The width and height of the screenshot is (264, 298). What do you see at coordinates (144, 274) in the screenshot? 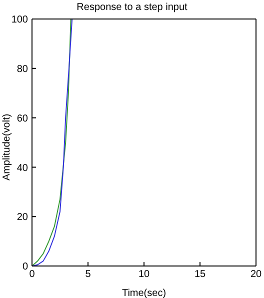
I see `x-tick-label: 10` at bounding box center [144, 274].